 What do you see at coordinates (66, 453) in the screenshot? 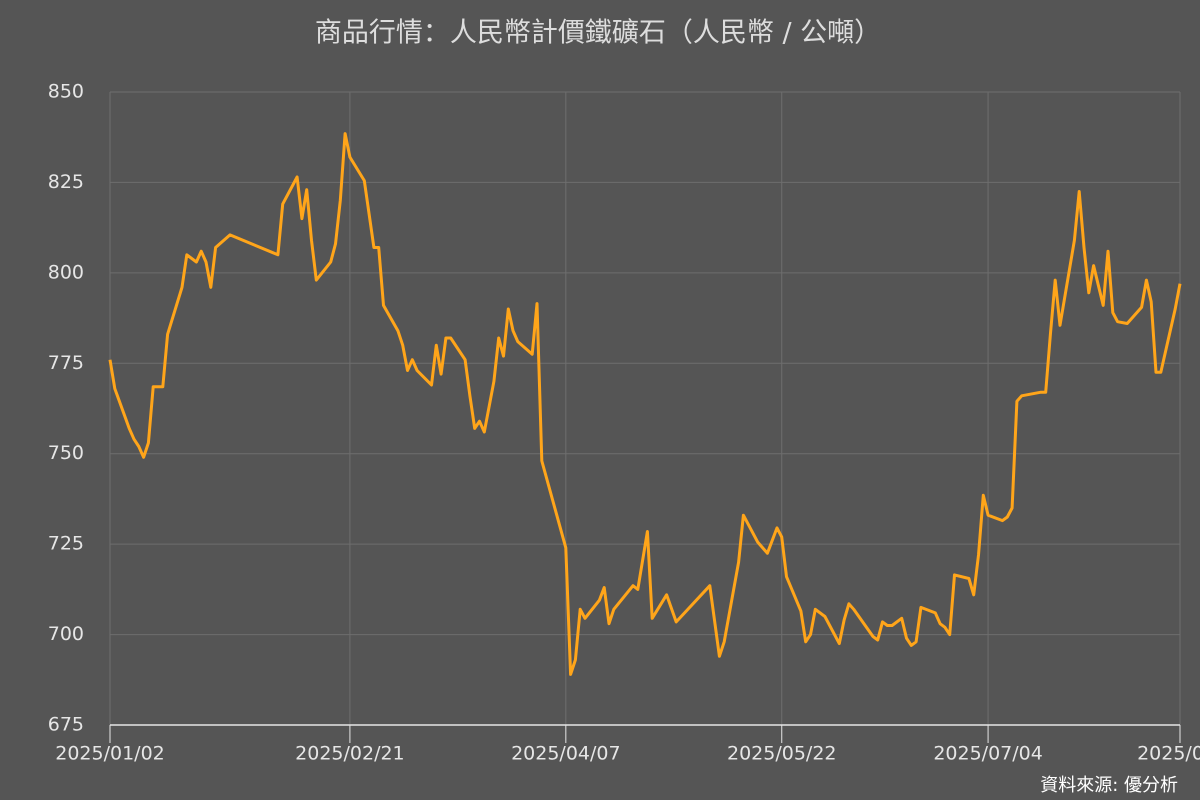
I see `y-tick-label: 750` at bounding box center [66, 453].